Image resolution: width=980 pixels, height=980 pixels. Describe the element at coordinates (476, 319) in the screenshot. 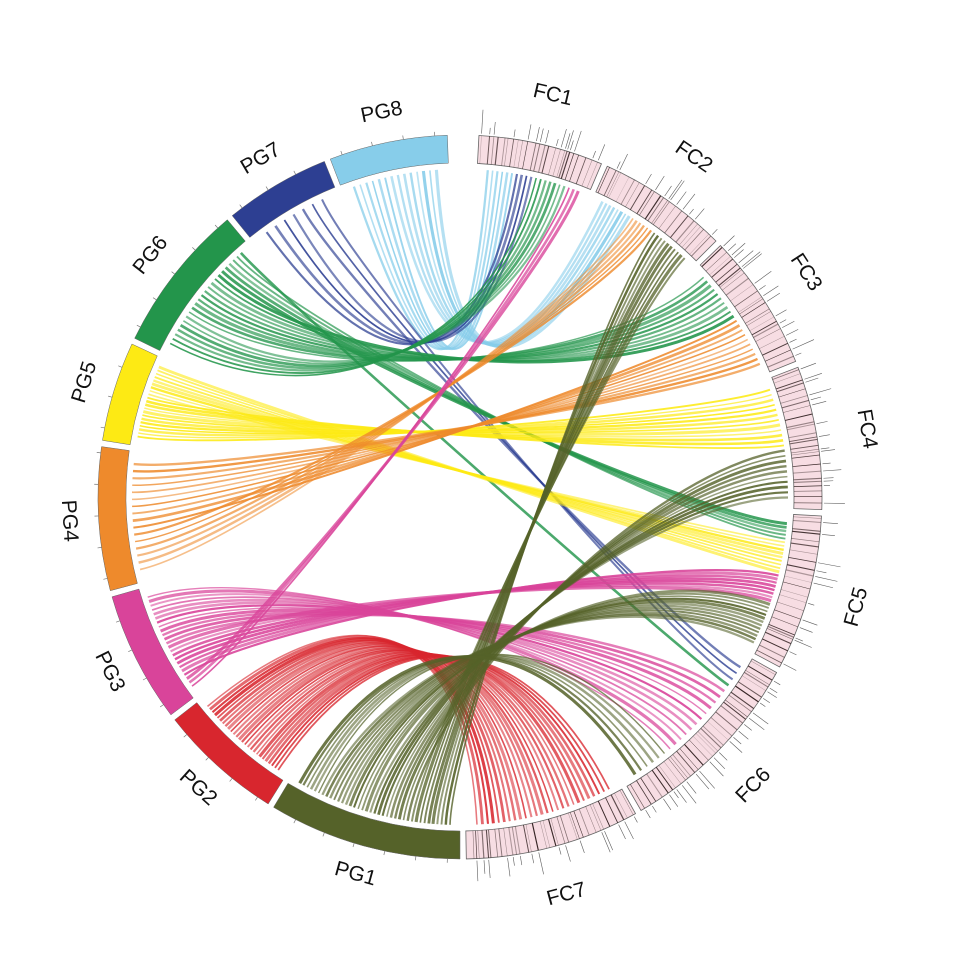

I see `ribbon-pg6-fc3` at that location.